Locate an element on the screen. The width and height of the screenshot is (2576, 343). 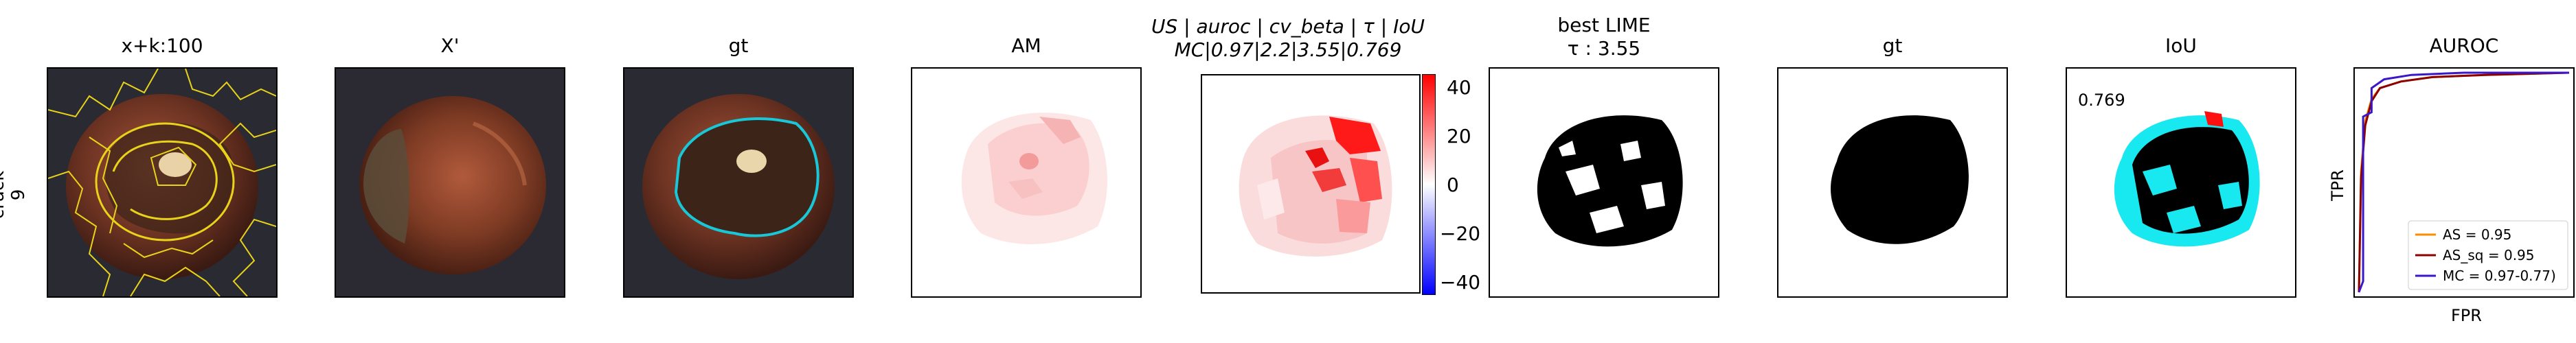
legend-label-2: AS_sq = 0.95 is located at coordinates (2489, 255).